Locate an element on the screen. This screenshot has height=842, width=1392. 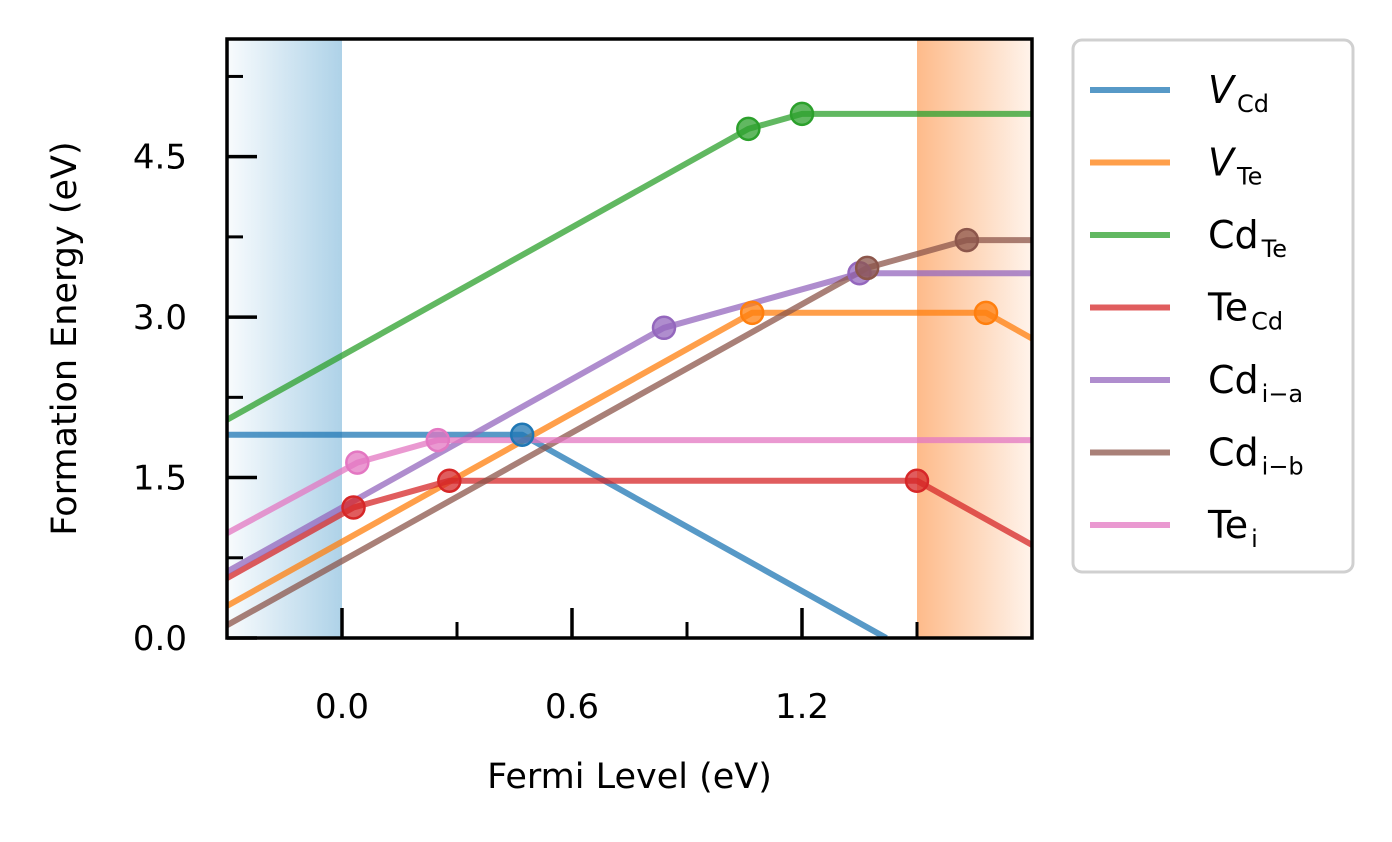
legend-label-v_cd: V Cd is located at coordinates (1238, 93).